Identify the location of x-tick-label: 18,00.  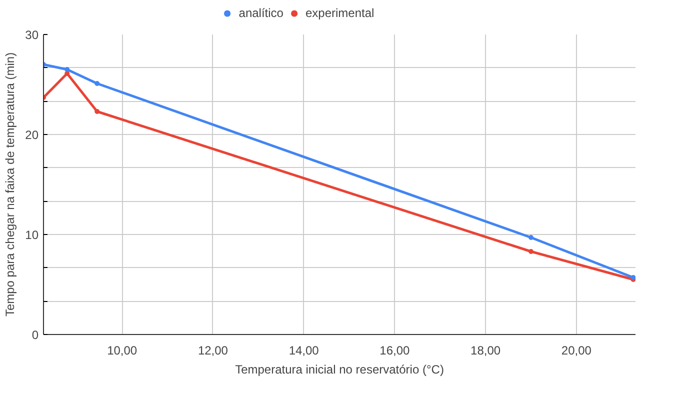
(485, 351).